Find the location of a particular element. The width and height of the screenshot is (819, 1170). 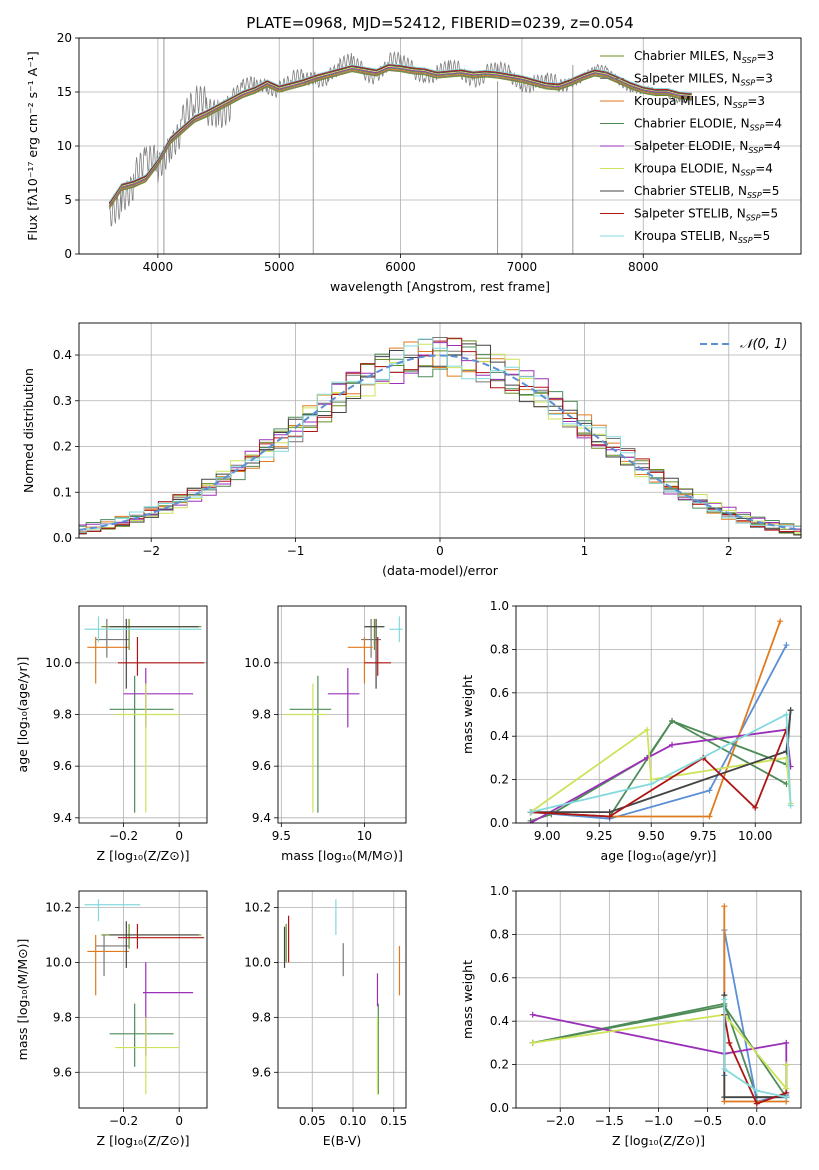

y-tick-label: 15 is located at coordinates (64, 92).